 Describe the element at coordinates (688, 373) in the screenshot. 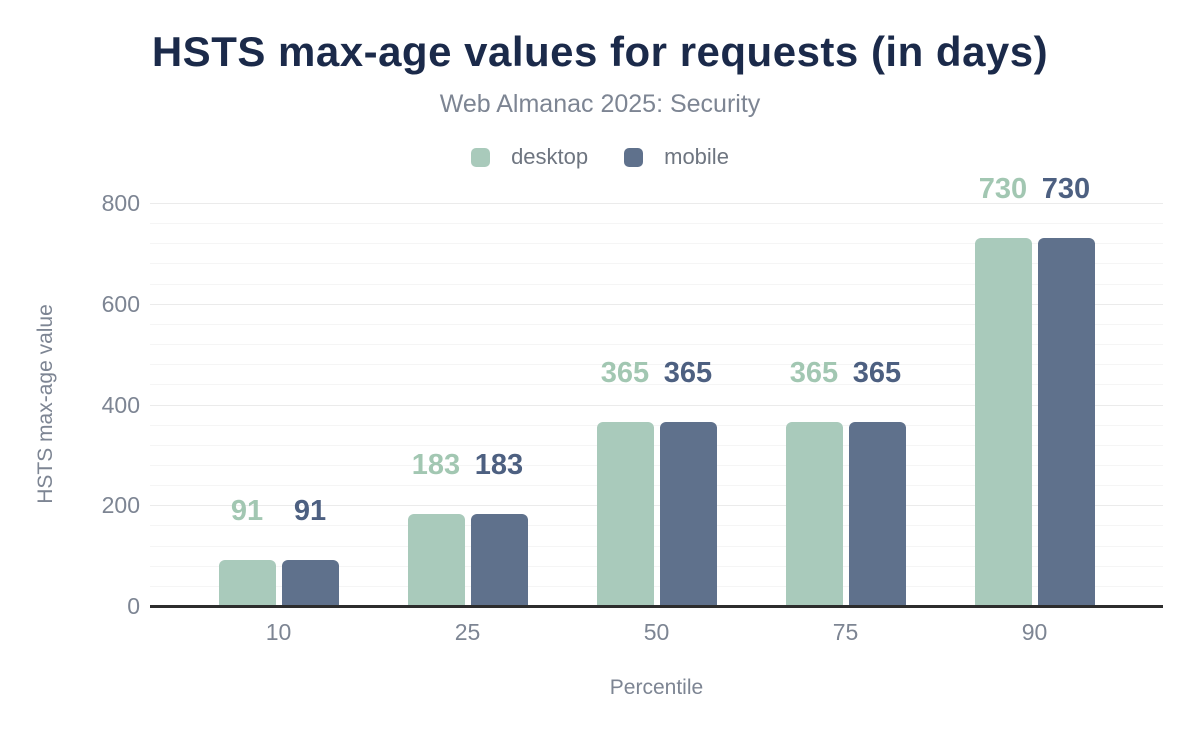

I see `bar-value-label-mobile-p50: 365` at that location.